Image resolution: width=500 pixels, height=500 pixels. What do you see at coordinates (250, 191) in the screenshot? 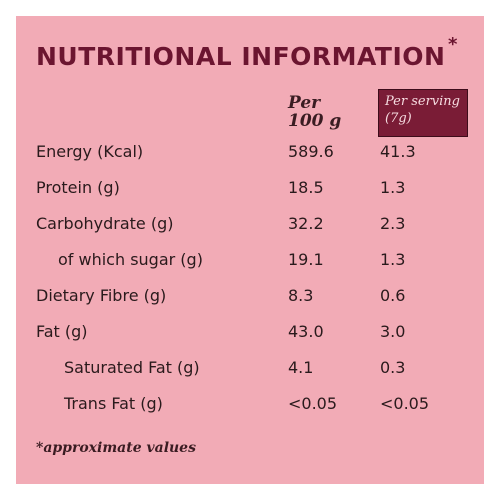
I see `row-protein: Protein (g) 18.5 1.3` at bounding box center [250, 191].